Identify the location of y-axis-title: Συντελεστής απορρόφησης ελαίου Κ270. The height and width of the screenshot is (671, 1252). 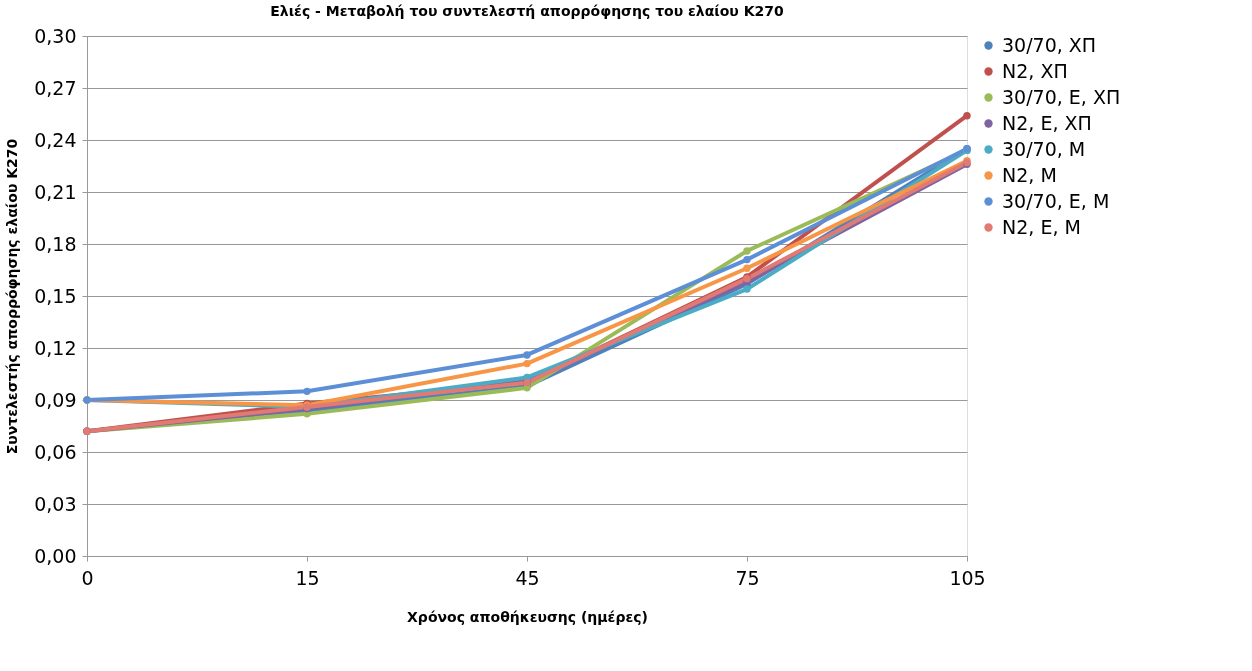
(12, 296).